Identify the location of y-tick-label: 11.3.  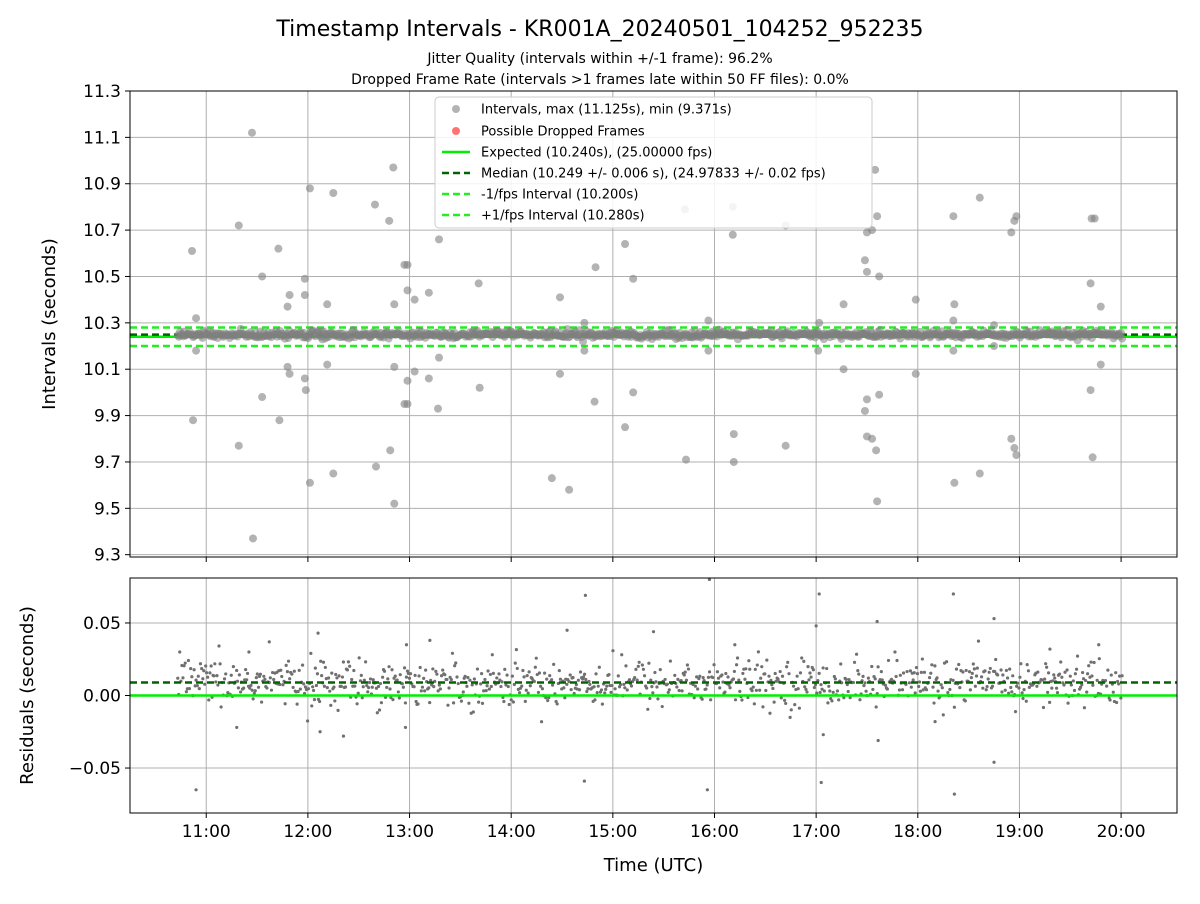
(102, 92).